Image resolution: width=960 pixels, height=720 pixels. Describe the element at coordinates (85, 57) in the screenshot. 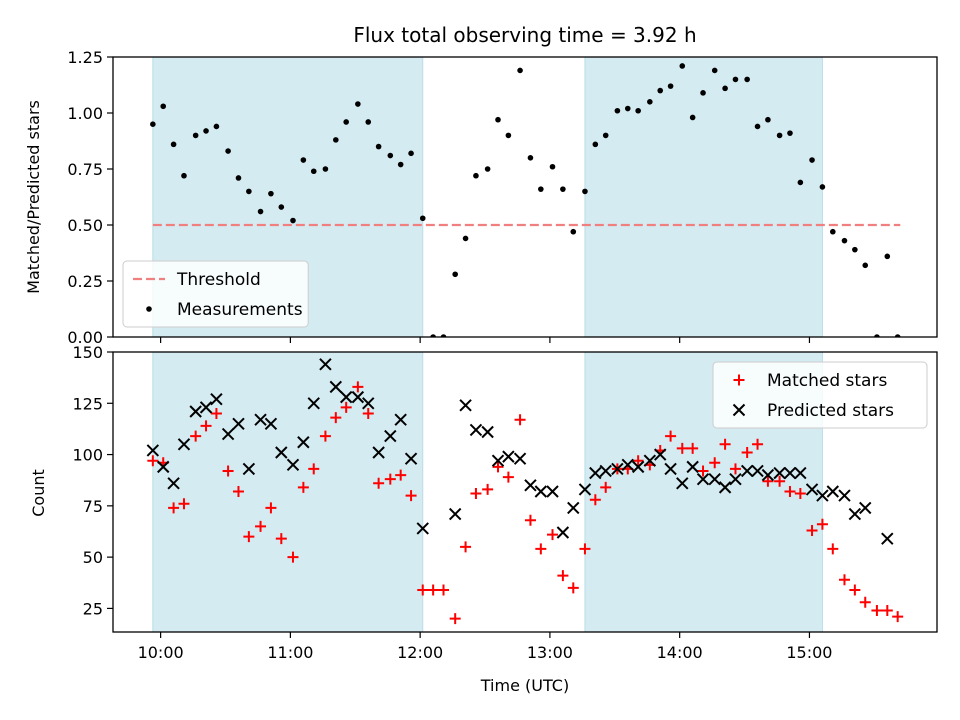

I see `y-tick-label: 1.25` at that location.